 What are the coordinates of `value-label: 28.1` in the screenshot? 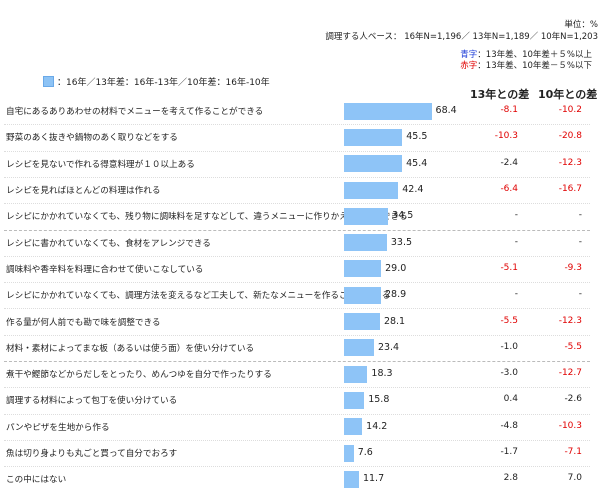 It's located at (394, 321).